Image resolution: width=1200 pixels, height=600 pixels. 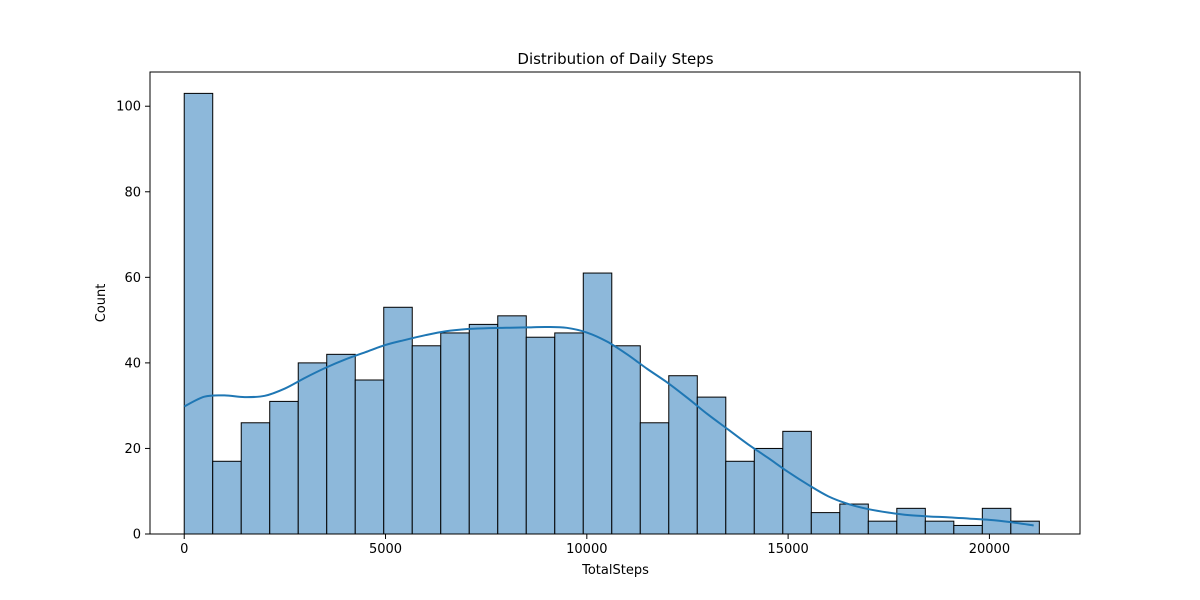 I want to click on x-tick-label: 20000, so click(x=989, y=549).